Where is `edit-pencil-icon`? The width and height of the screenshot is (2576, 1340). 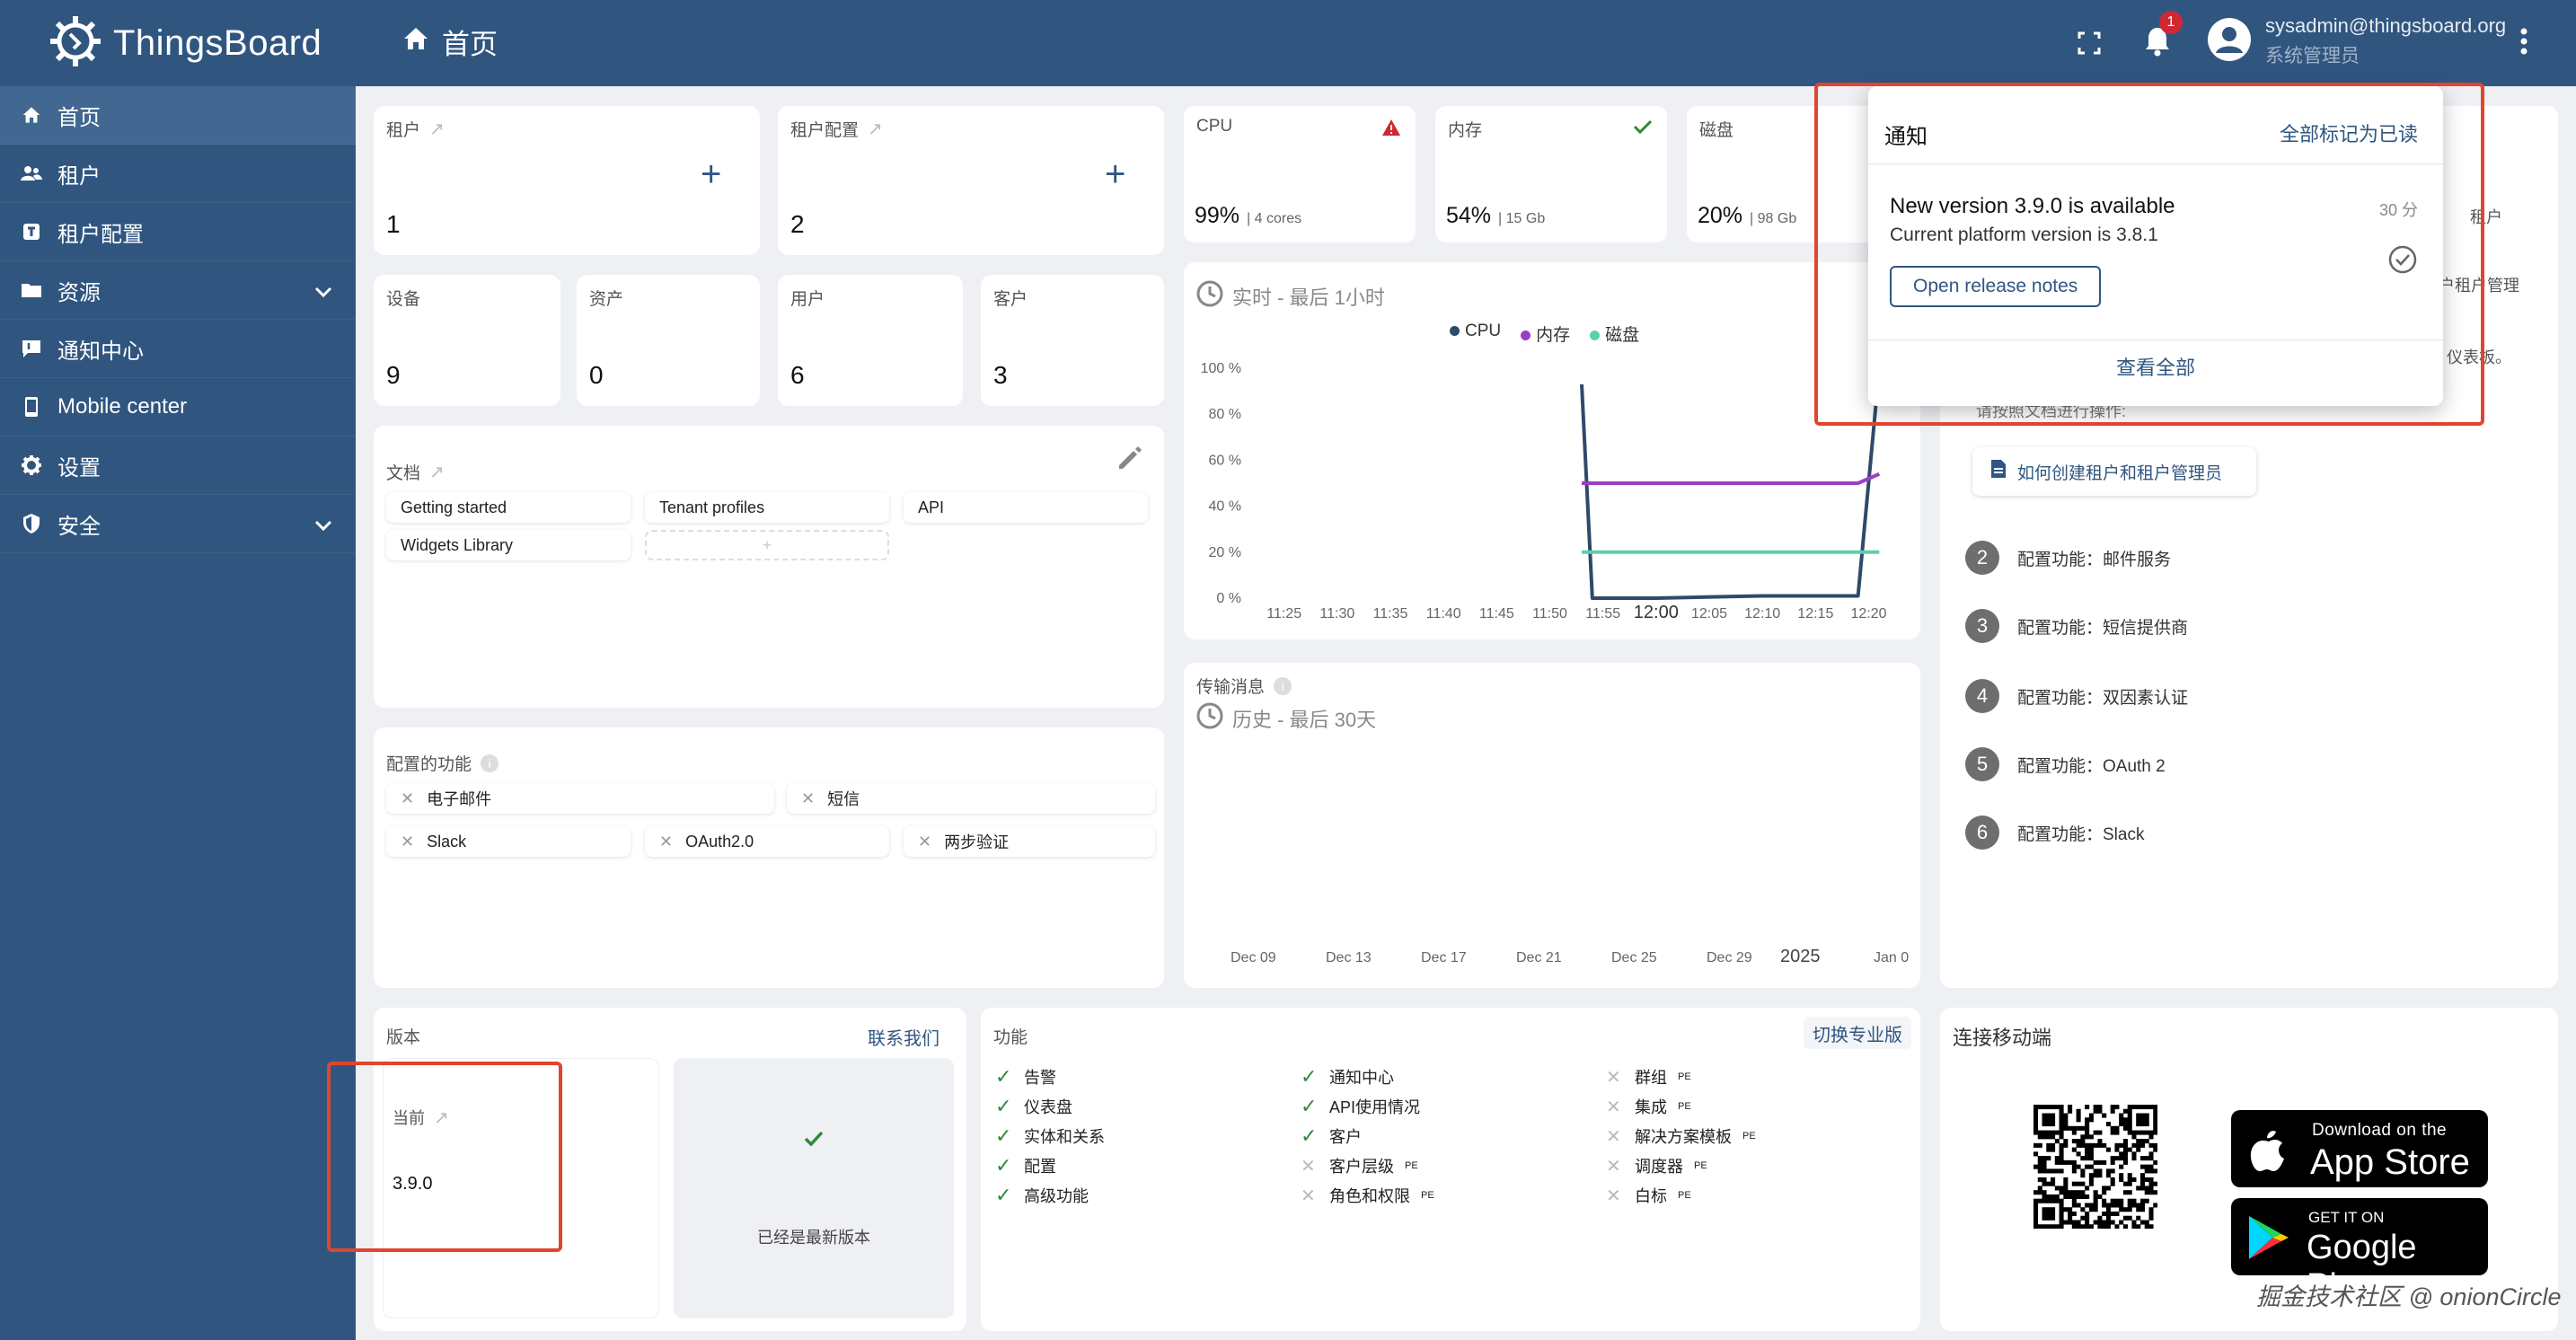 edit-pencil-icon is located at coordinates (1129, 461).